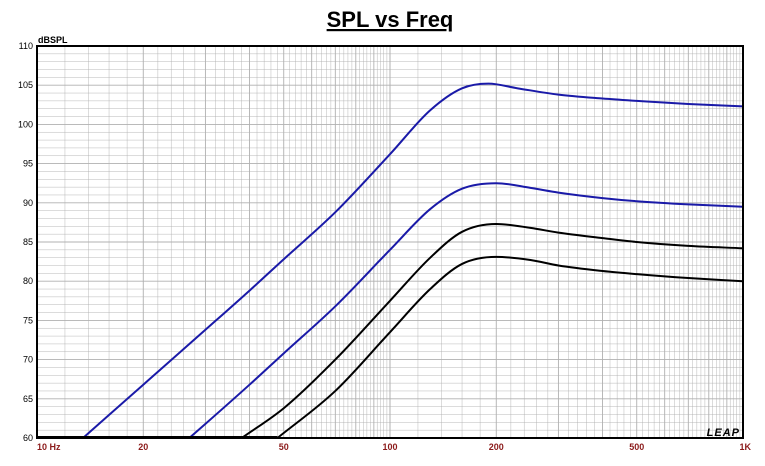 The image size is (765, 466). I want to click on y-tick-label: 65, so click(28, 399).